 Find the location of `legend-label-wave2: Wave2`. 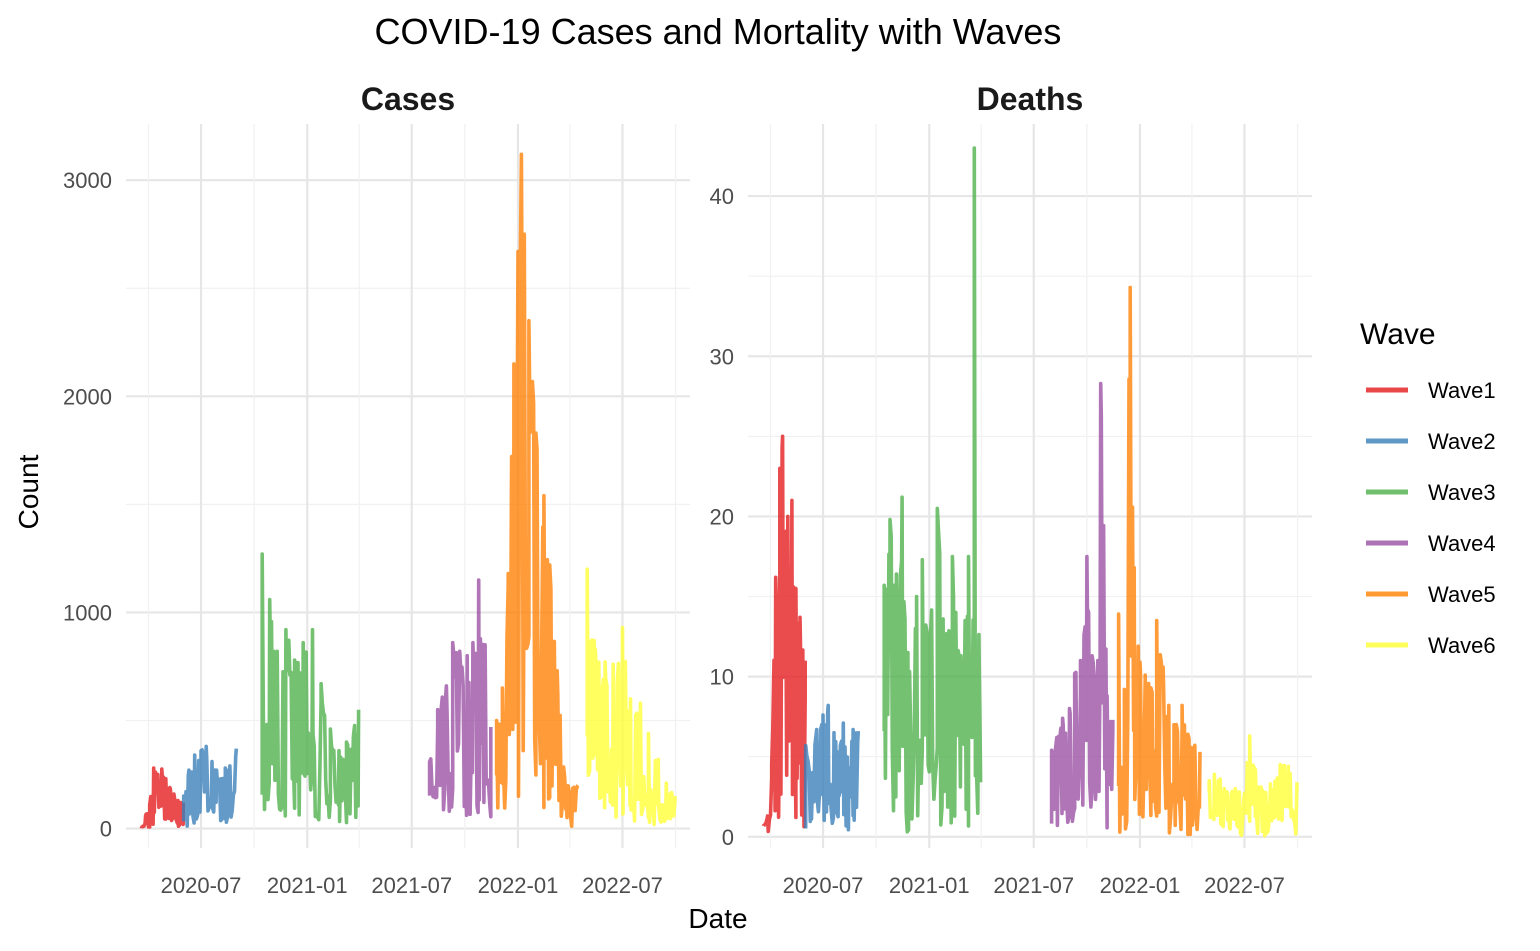

legend-label-wave2: Wave2 is located at coordinates (1462, 441).